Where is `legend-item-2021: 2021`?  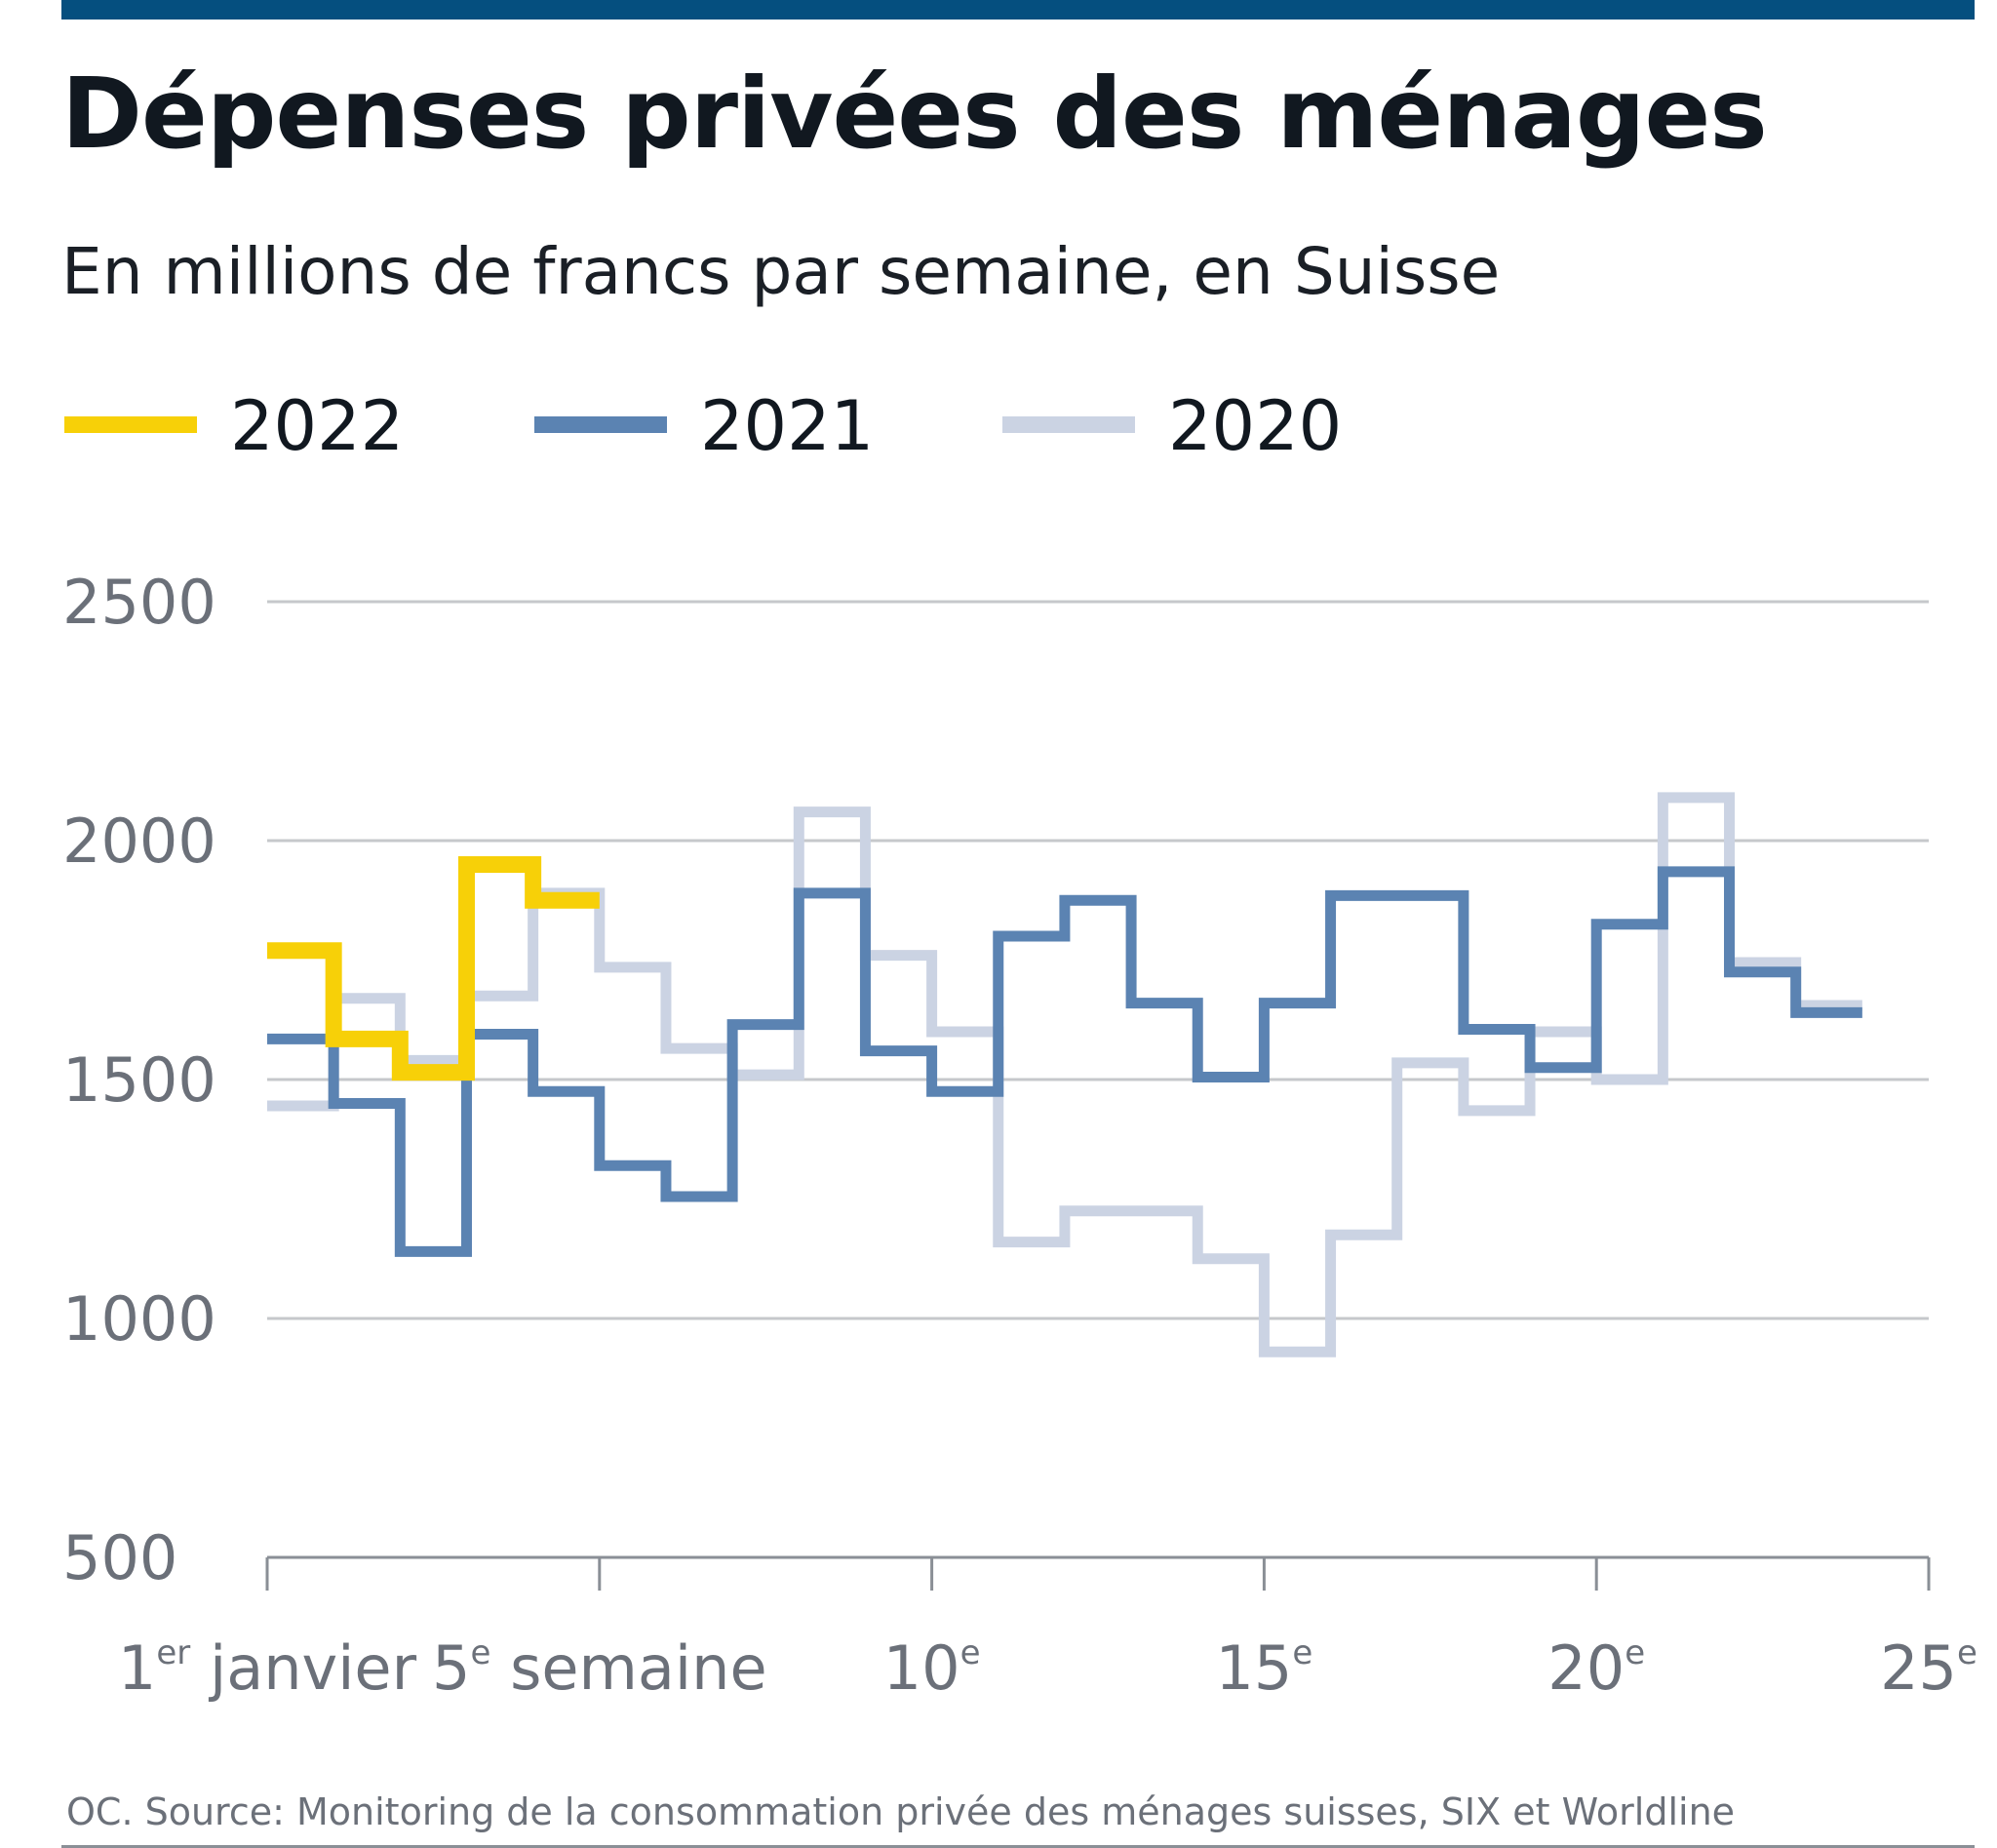
legend-item-2021: 2021 is located at coordinates (729, 424).